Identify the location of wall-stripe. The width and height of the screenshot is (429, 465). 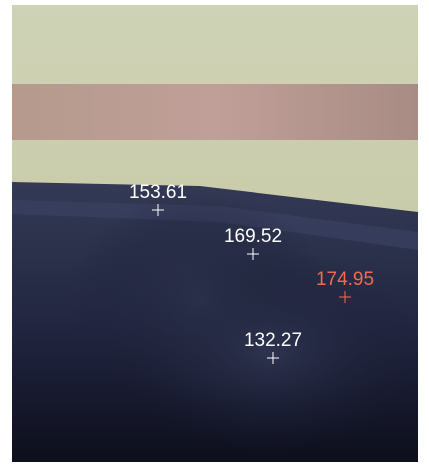
(215, 112).